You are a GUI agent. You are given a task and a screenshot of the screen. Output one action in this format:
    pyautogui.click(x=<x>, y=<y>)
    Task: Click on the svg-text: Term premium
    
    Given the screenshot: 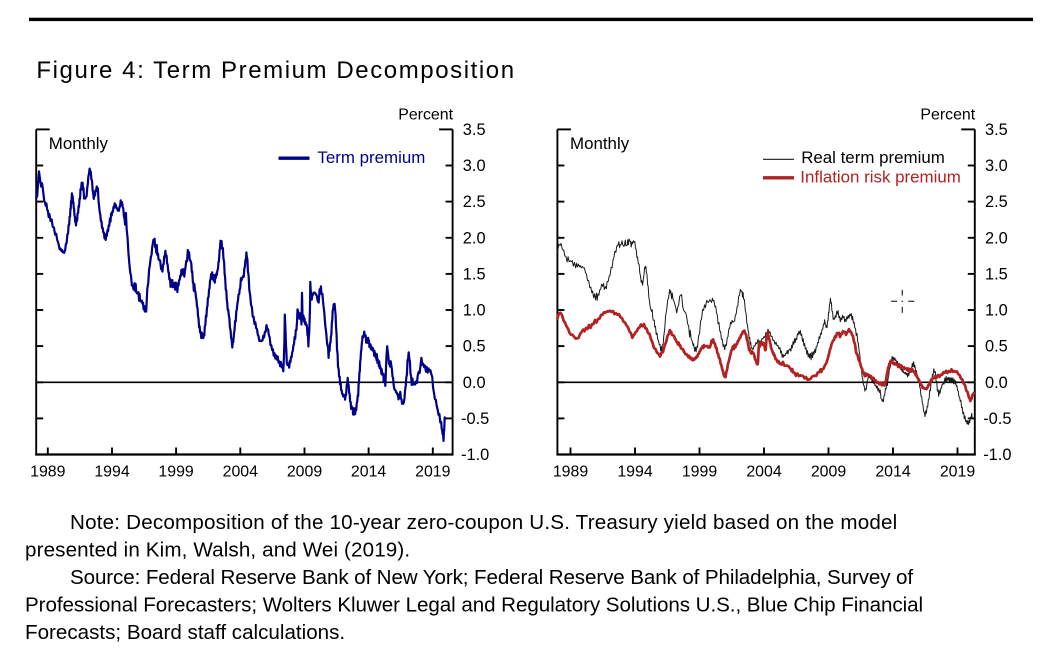 What is the action you would take?
    pyautogui.click(x=371, y=157)
    